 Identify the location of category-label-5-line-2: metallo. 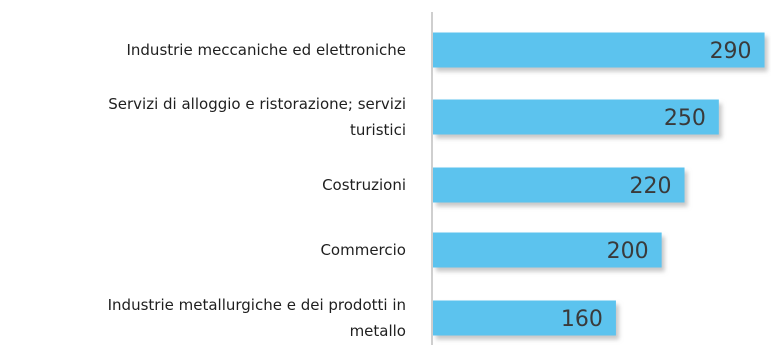
(378, 331).